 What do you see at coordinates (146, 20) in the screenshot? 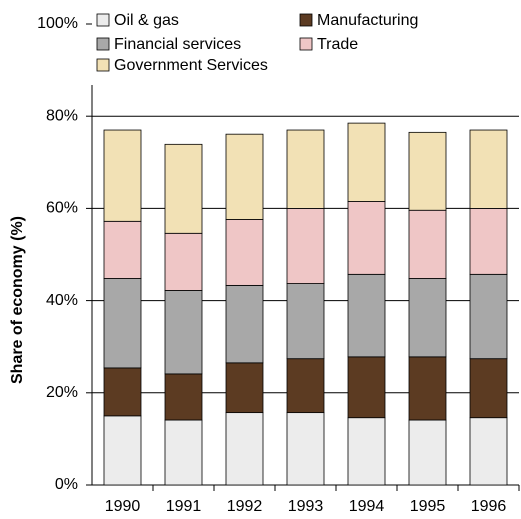
I see `legend-label: Oil & gas` at bounding box center [146, 20].